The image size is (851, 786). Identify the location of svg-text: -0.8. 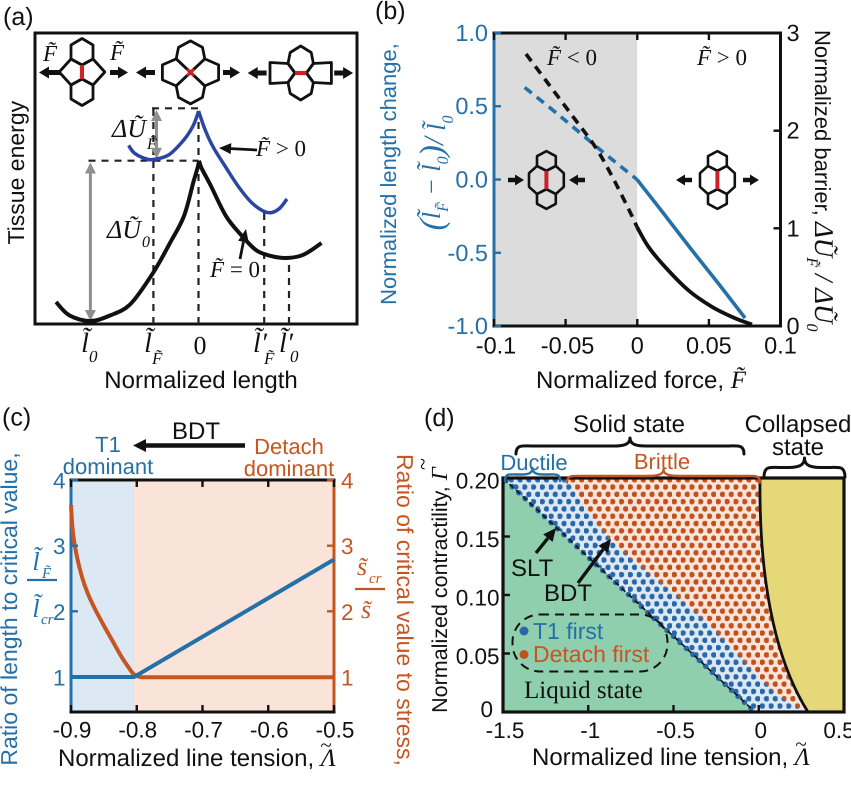
(137, 730).